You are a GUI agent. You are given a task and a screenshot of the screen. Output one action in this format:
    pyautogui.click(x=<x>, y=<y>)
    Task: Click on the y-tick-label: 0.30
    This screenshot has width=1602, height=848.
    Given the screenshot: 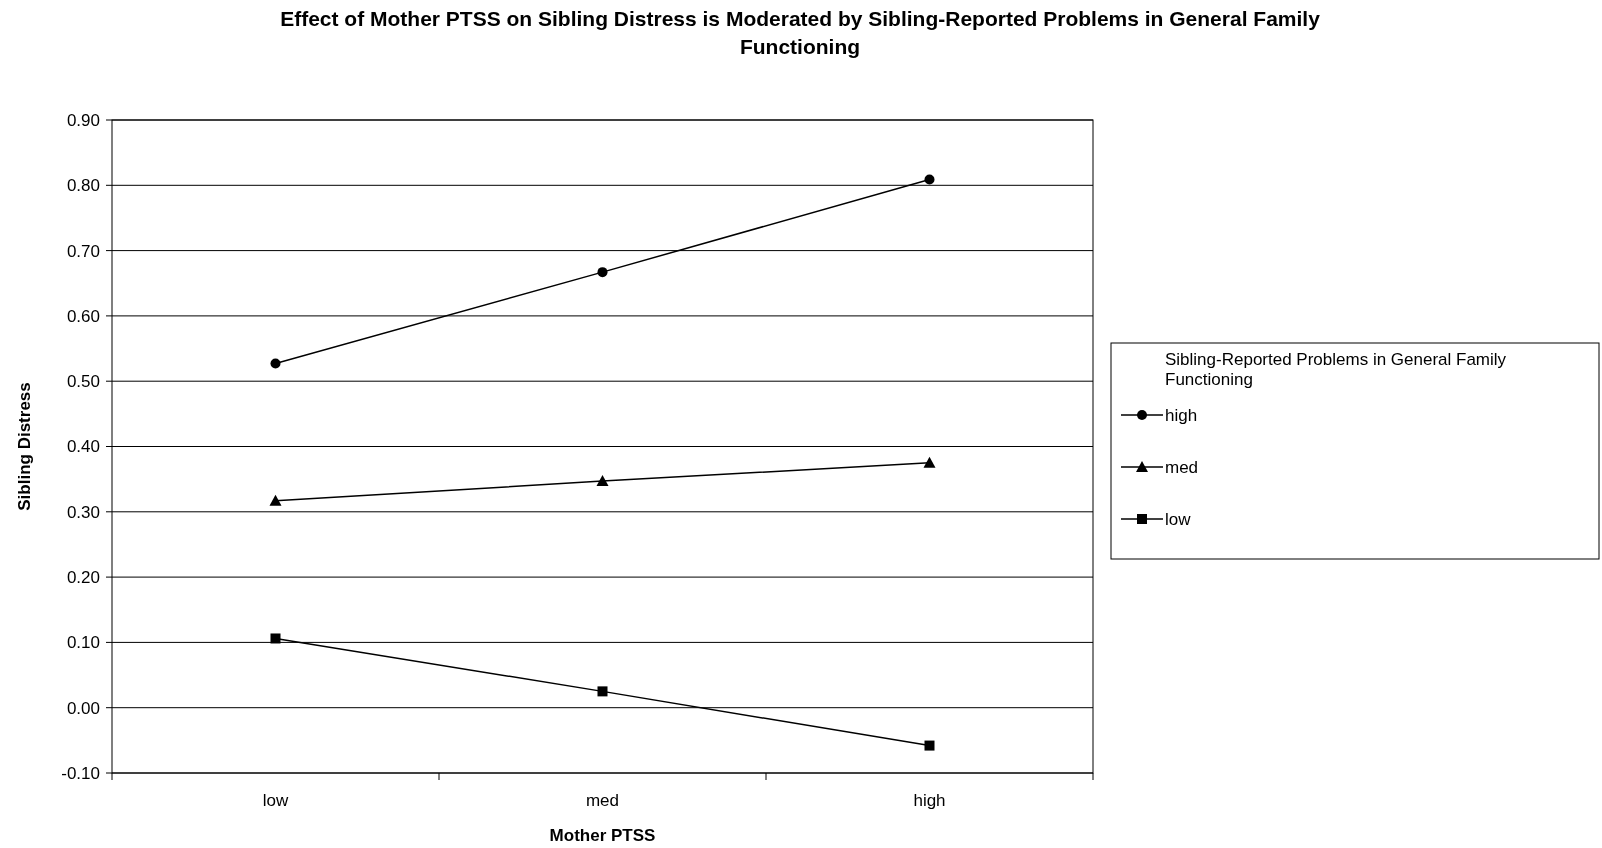 What is the action you would take?
    pyautogui.click(x=83, y=512)
    